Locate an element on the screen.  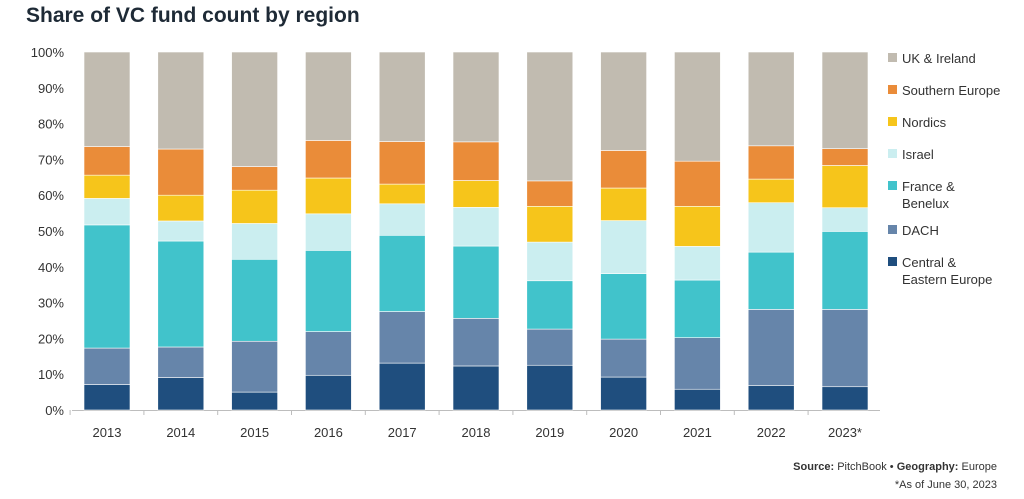
y-tick-label: 60% is located at coordinates (51, 195).